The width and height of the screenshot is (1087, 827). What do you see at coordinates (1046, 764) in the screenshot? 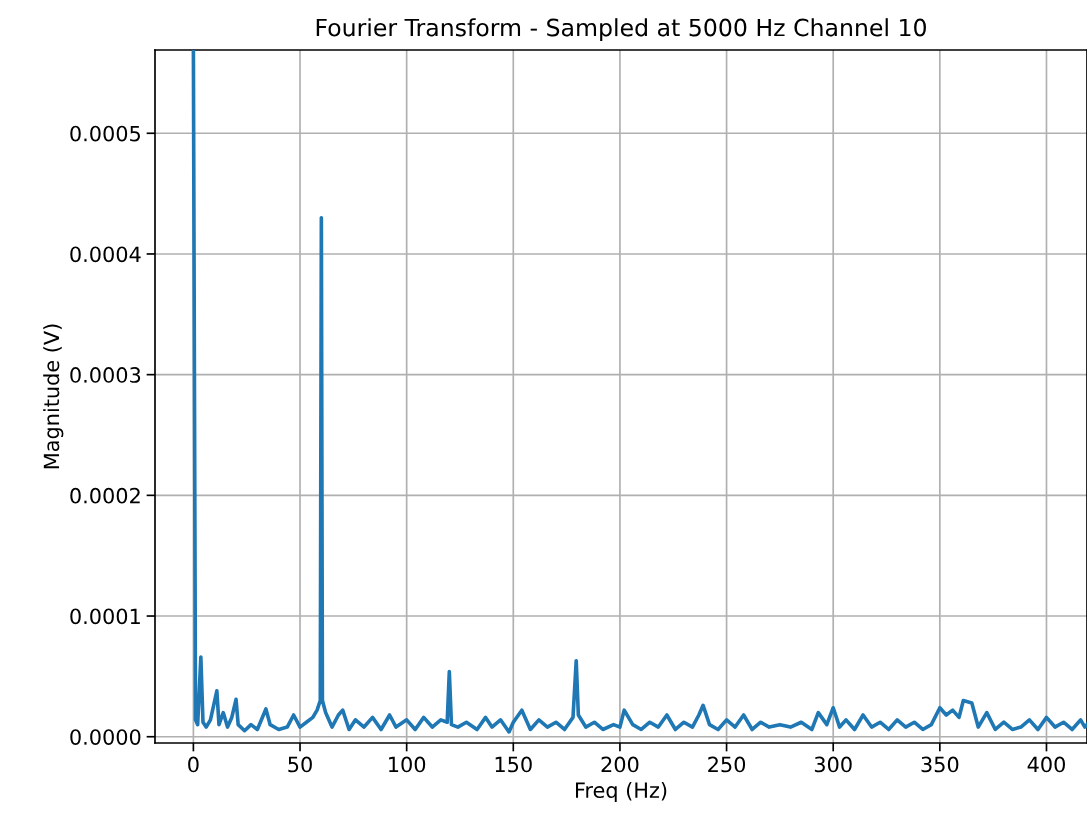
I see `x-tick-label: 400` at bounding box center [1046, 764].